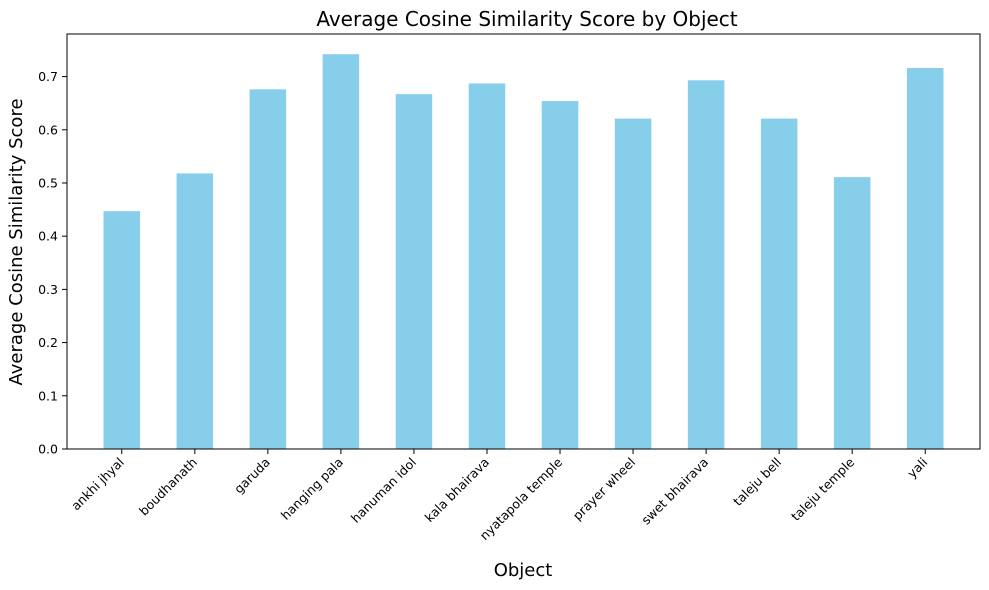  What do you see at coordinates (48, 342) in the screenshot?
I see `y-tick-label: 0.2` at bounding box center [48, 342].